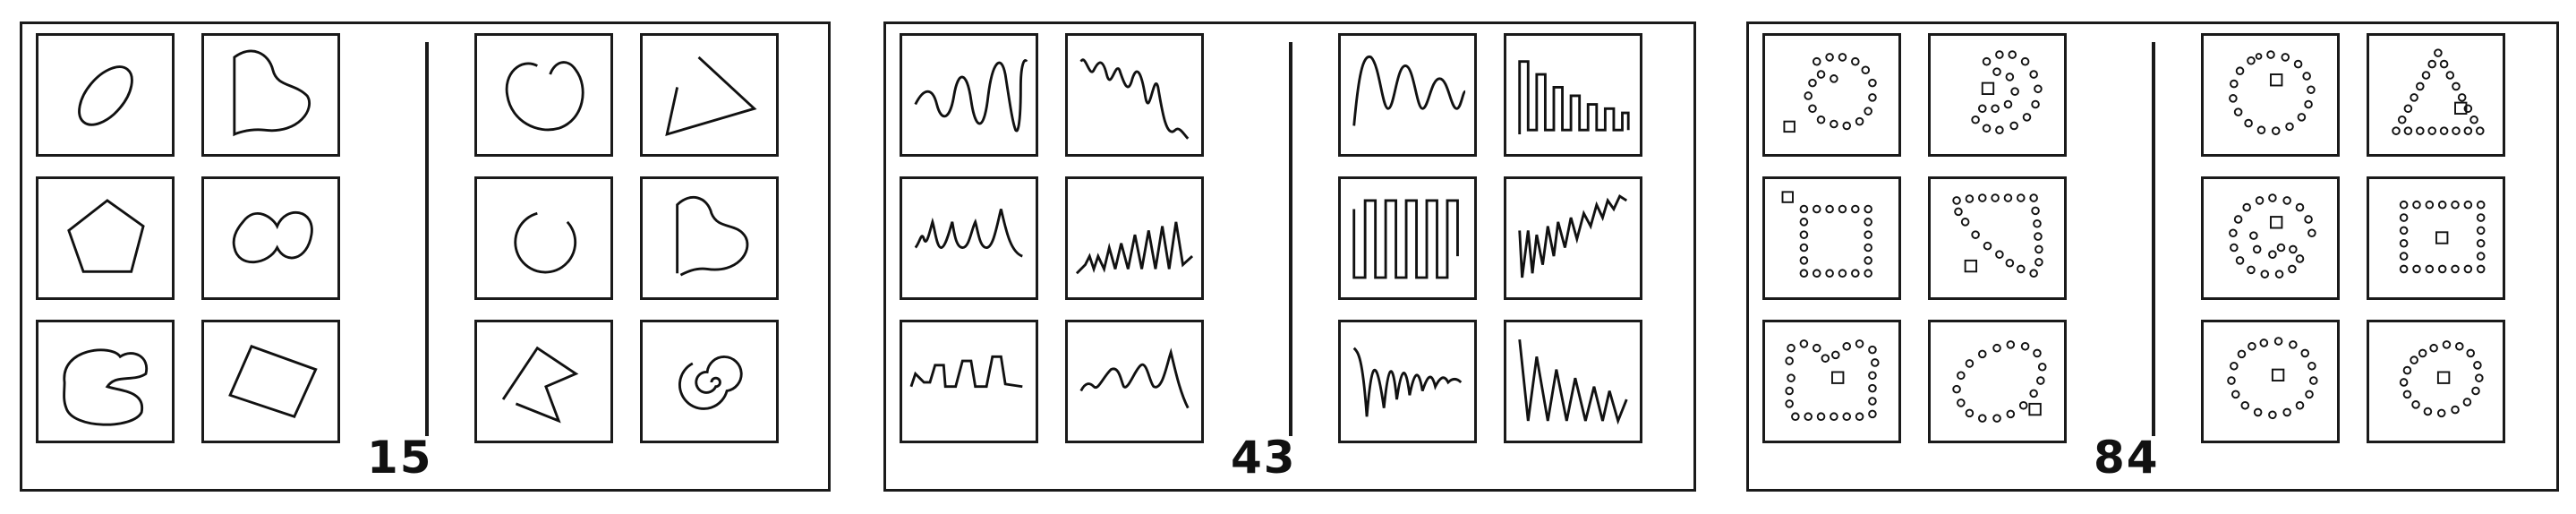 The image size is (2576, 514). Describe the element at coordinates (2127, 458) in the screenshot. I see `problem-number: 84` at that location.